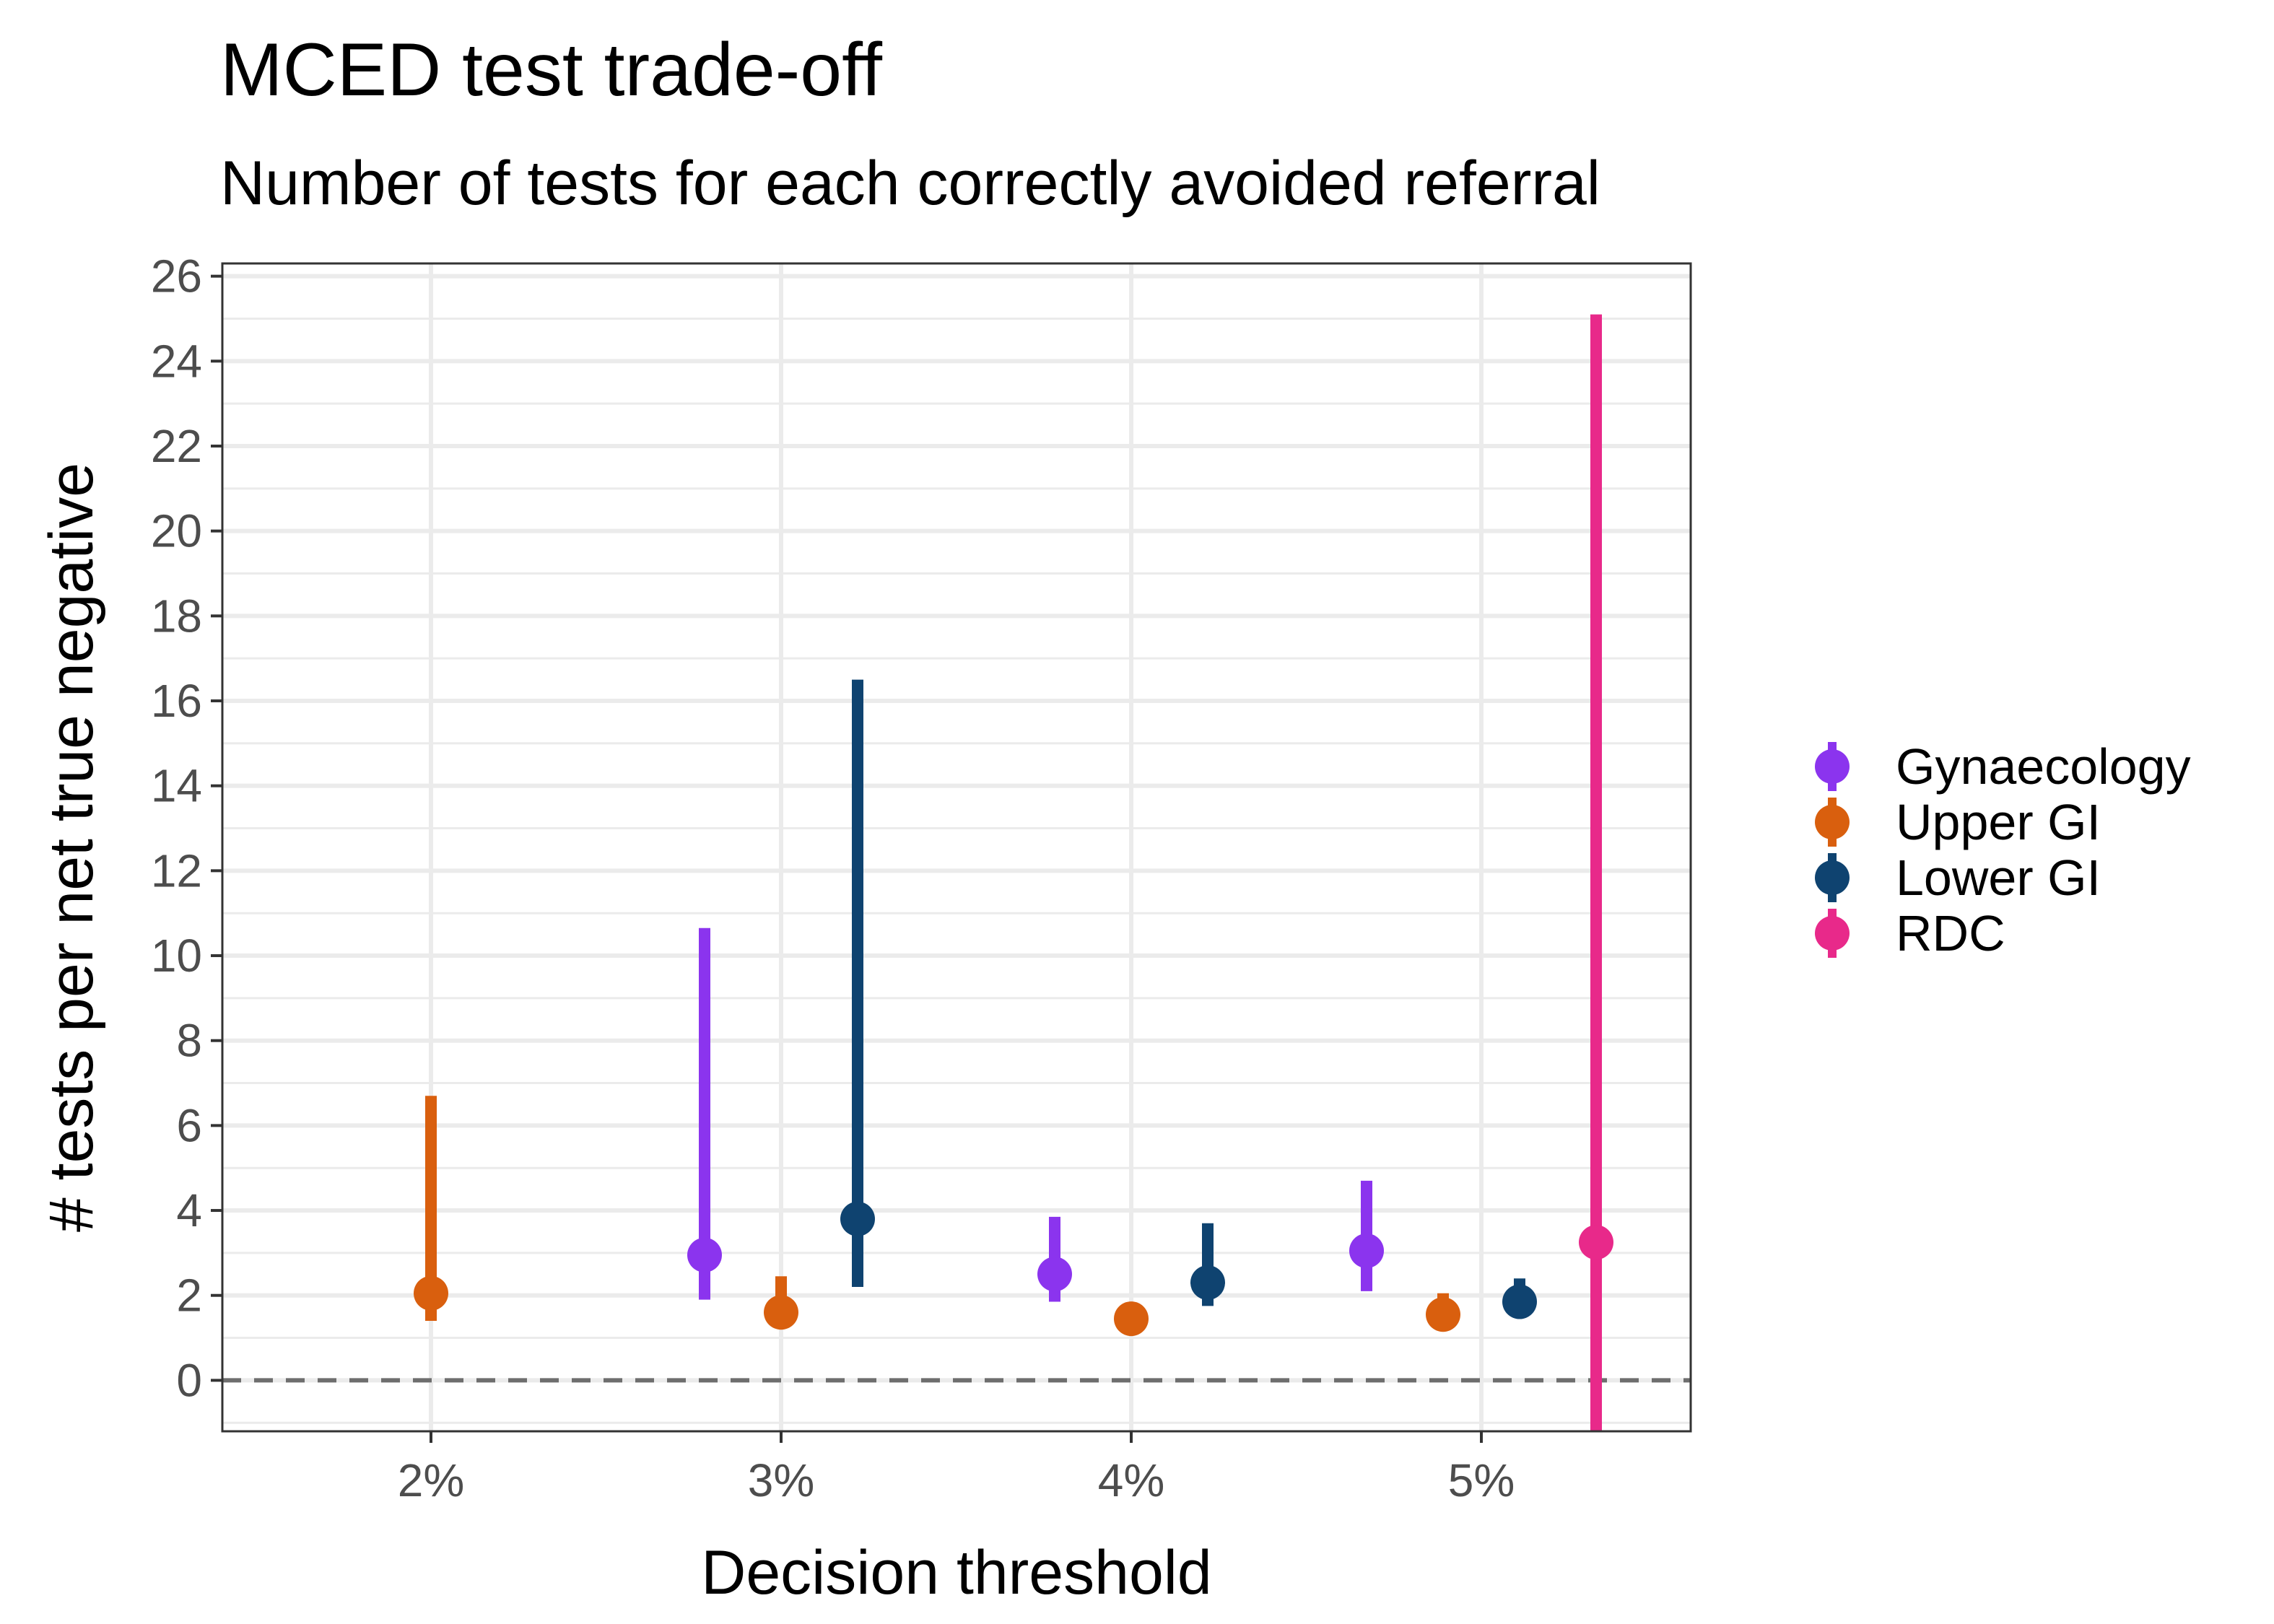 Image resolution: width=2274 pixels, height=1624 pixels. I want to click on x-tick-label: 3%, so click(782, 1480).